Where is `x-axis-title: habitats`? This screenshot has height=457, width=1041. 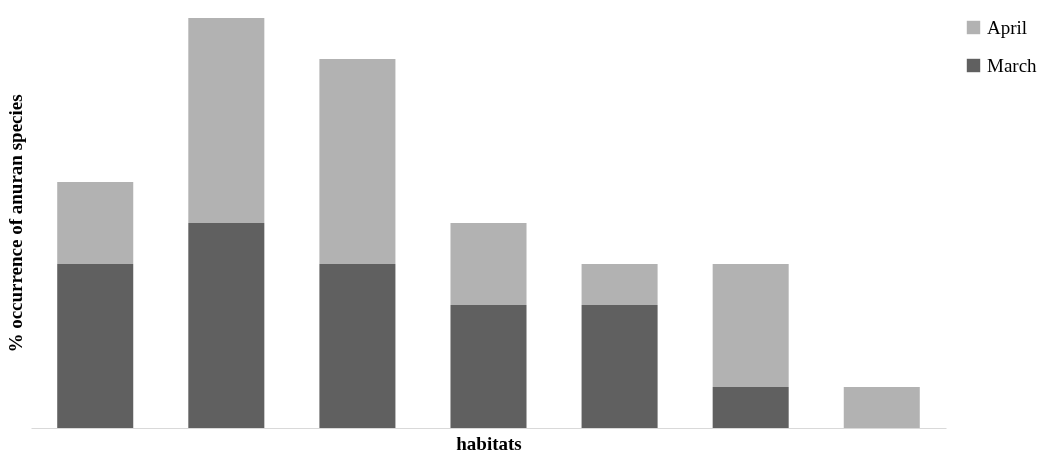 x-axis-title: habitats is located at coordinates (489, 443).